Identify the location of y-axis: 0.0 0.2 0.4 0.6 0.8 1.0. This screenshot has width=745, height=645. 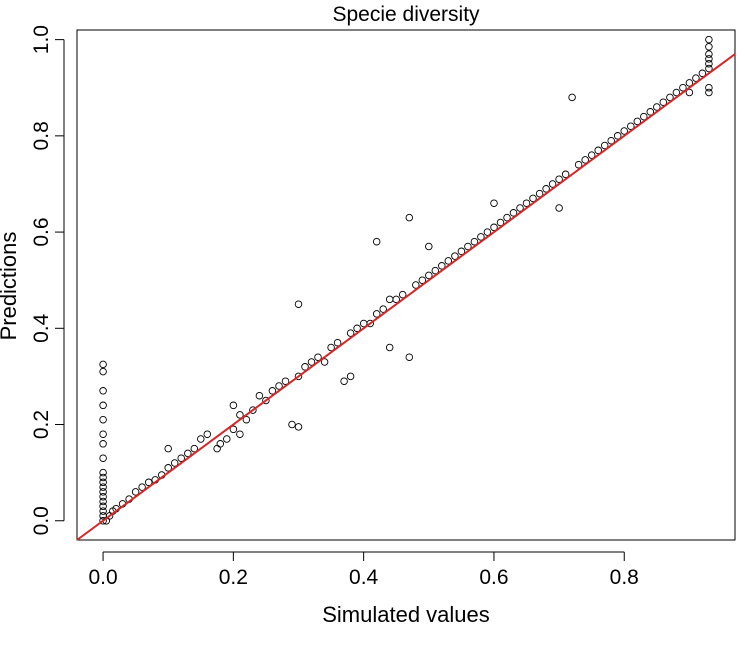
(47, 280).